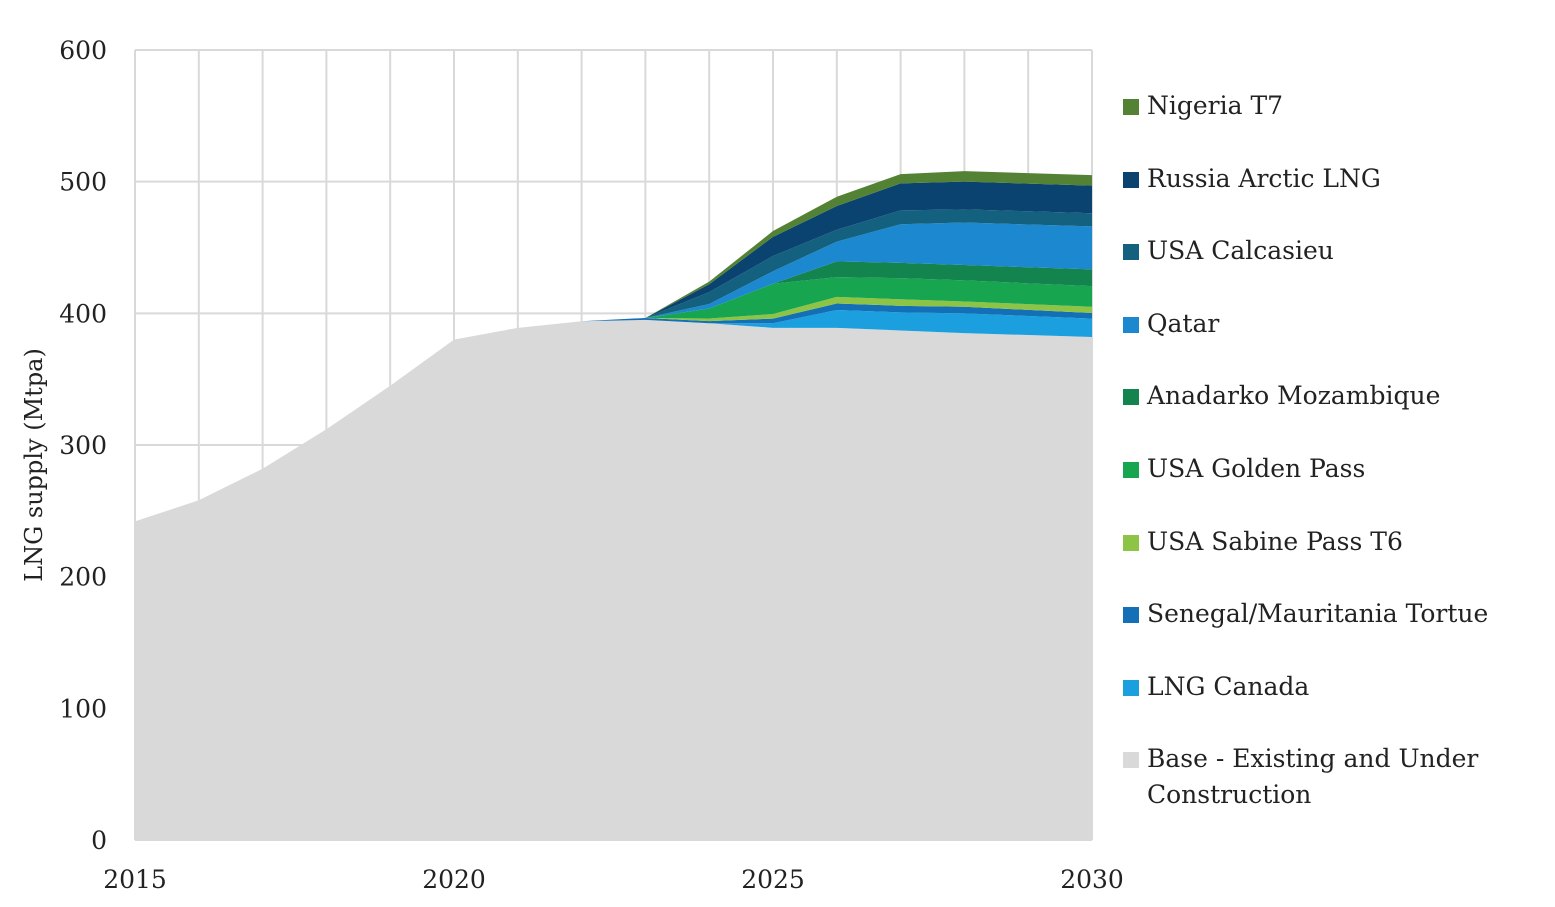 Image resolution: width=1555 pixels, height=907 pixels. What do you see at coordinates (1338, 197) in the screenshot?
I see `legend-item: Russia Arctic LNG` at bounding box center [1338, 197].